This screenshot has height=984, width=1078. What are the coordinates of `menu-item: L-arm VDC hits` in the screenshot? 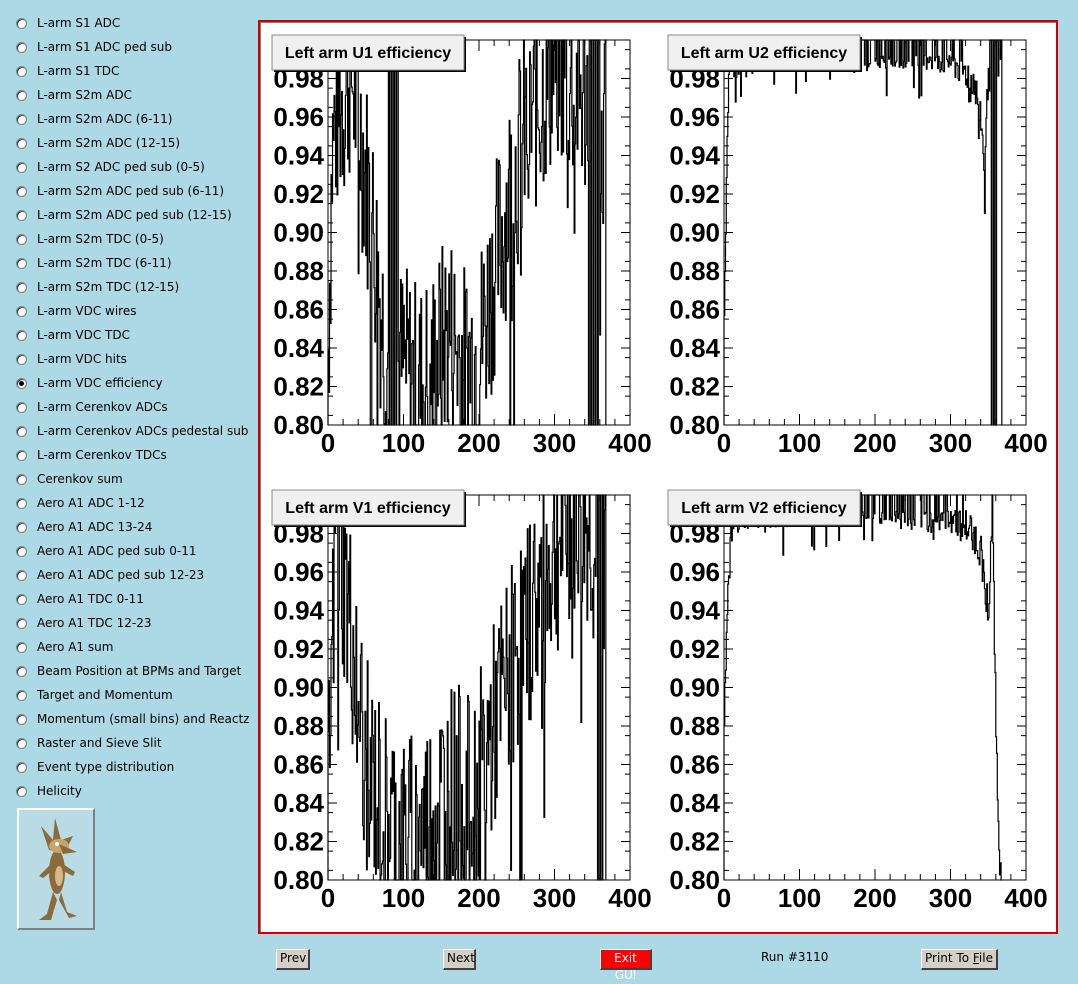 It's located at (71, 359).